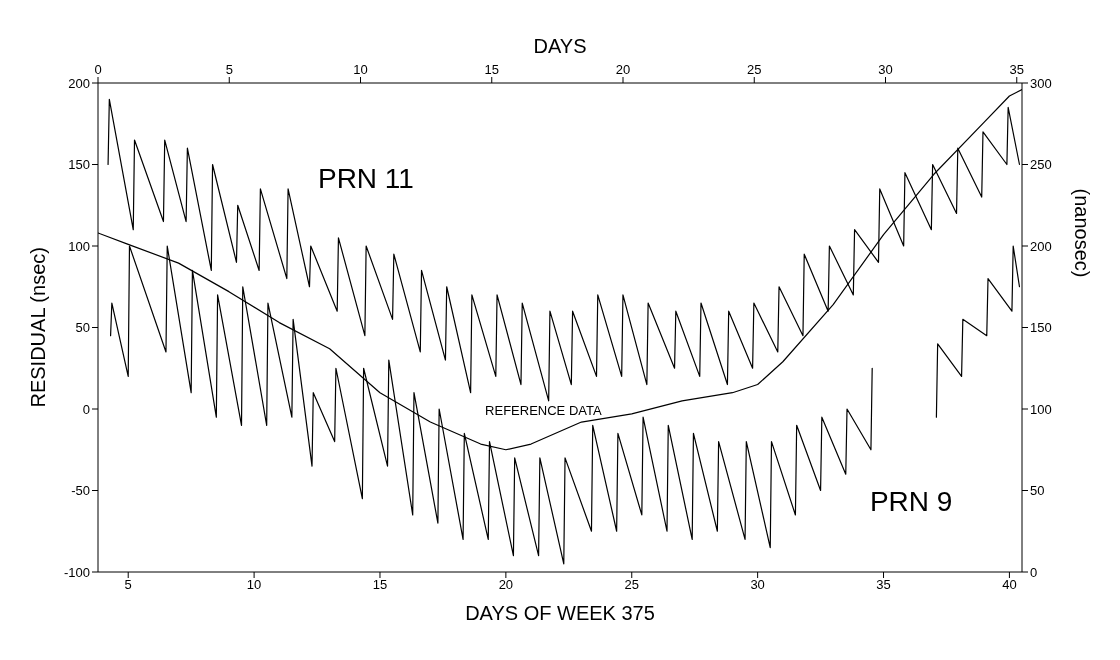 Image resolution: width=1120 pixels, height=660 pixels. Describe the element at coordinates (754, 69) in the screenshot. I see `x2-tick-label: 25` at that location.